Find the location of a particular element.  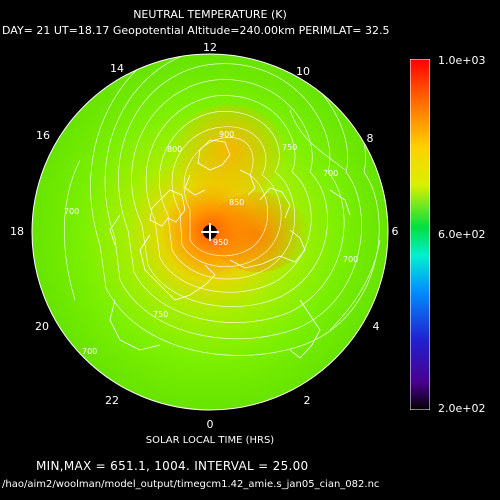

map-title: NEUTRAL TEMPERATURE (K) is located at coordinates (210, 14).